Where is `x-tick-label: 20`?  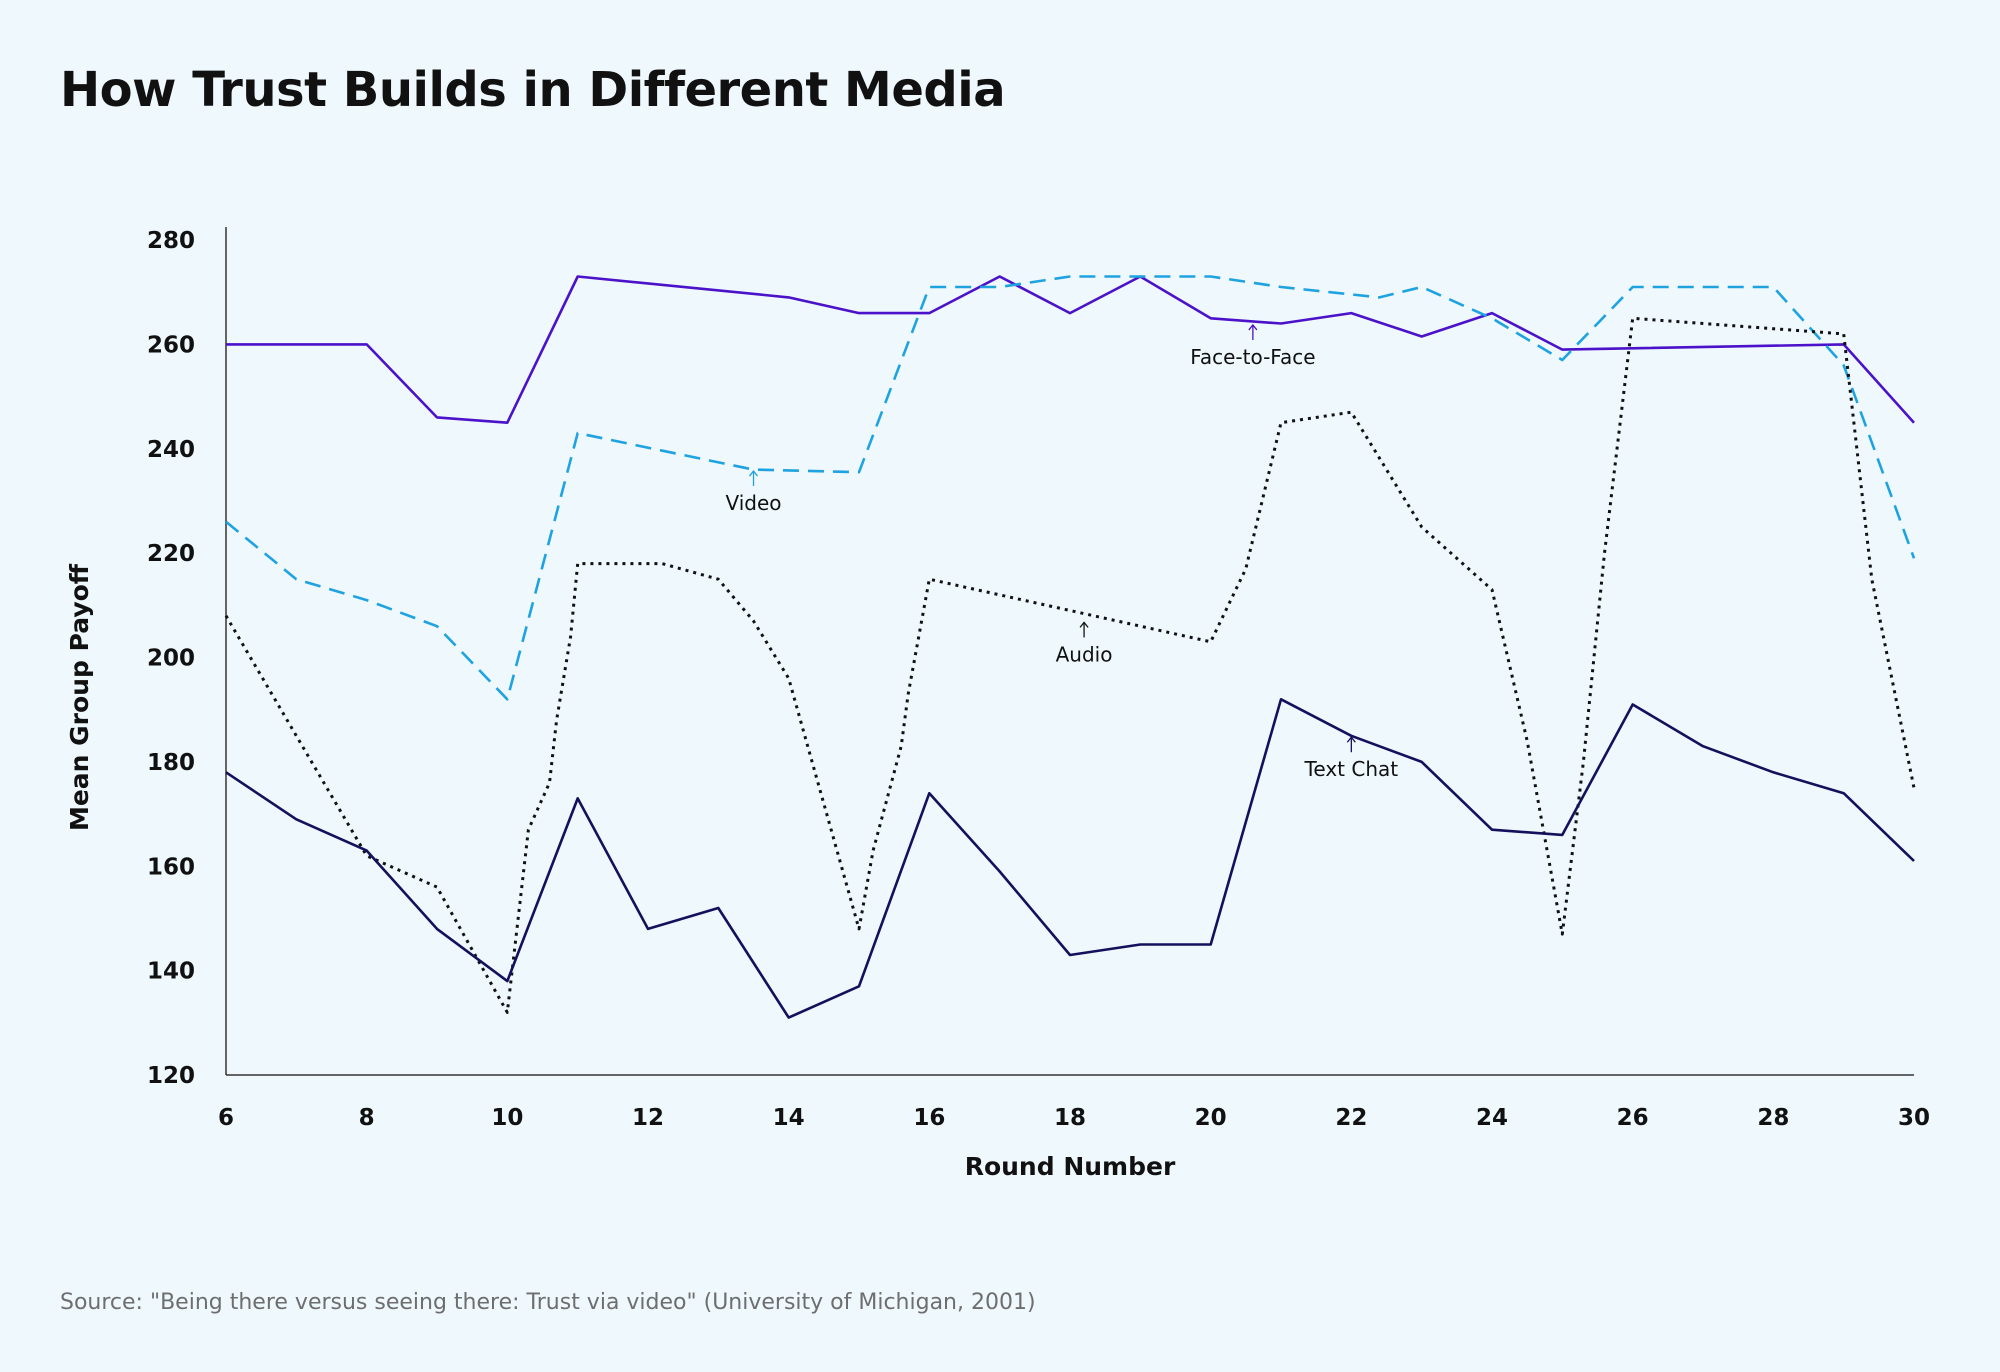
x-tick-label: 20 is located at coordinates (1211, 1118).